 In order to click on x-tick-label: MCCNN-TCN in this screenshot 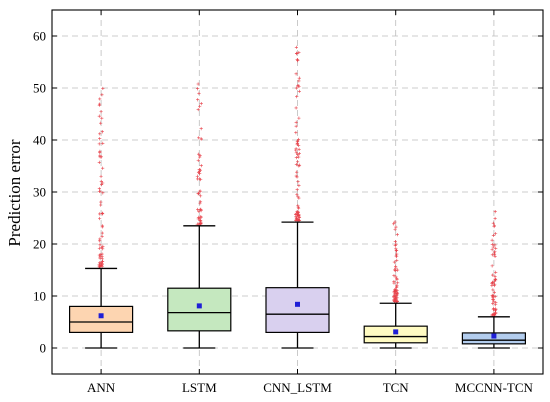, I will do `click(494, 387)`.